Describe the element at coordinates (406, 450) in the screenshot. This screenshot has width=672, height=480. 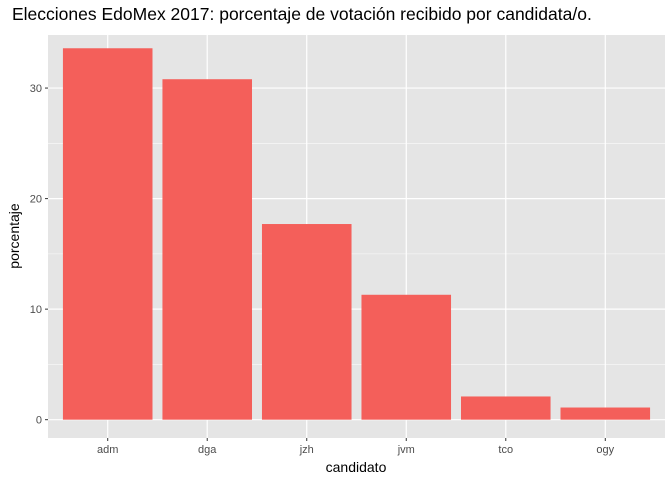
I see `x-tick-label: jvm` at that location.